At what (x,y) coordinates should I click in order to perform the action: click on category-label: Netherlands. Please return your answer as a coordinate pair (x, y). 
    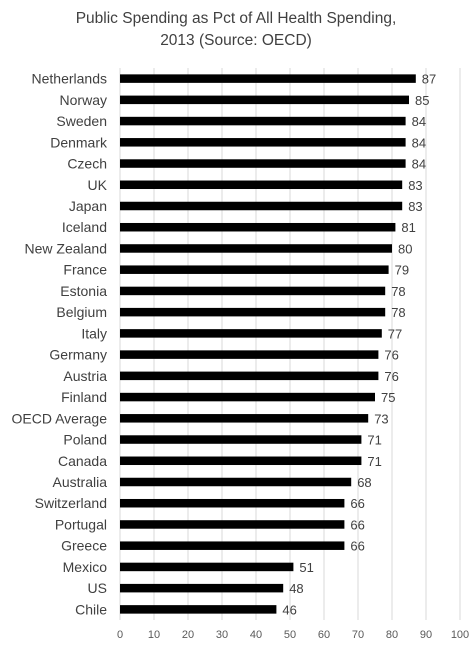
    Looking at the image, I should click on (70, 79).